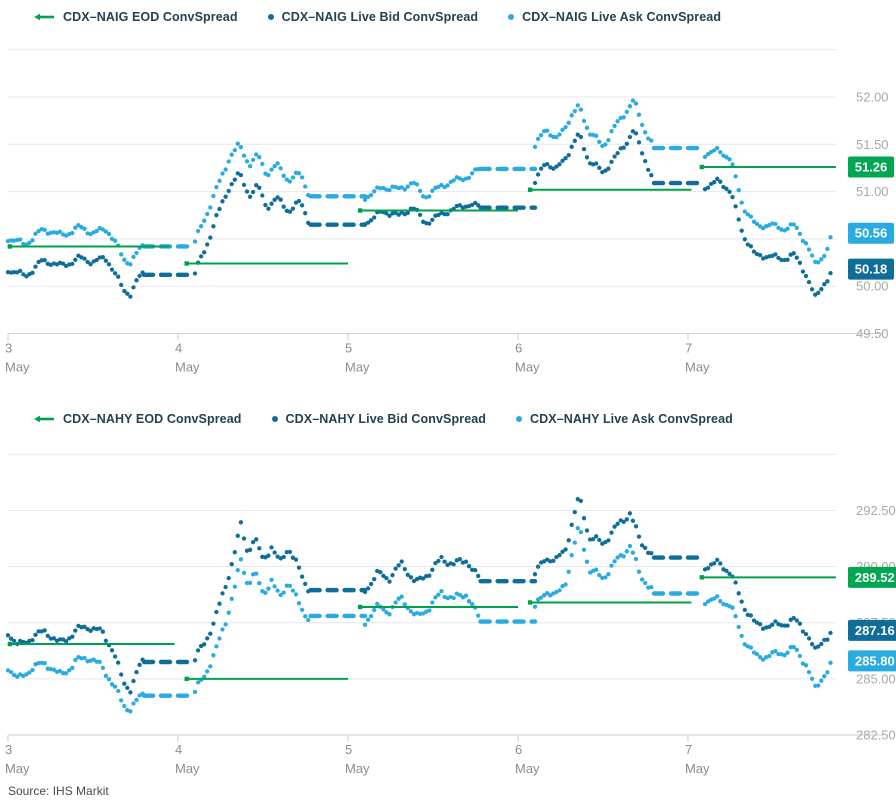  What do you see at coordinates (875, 630) in the screenshot?
I see `last-value-badge-label: 287.16` at bounding box center [875, 630].